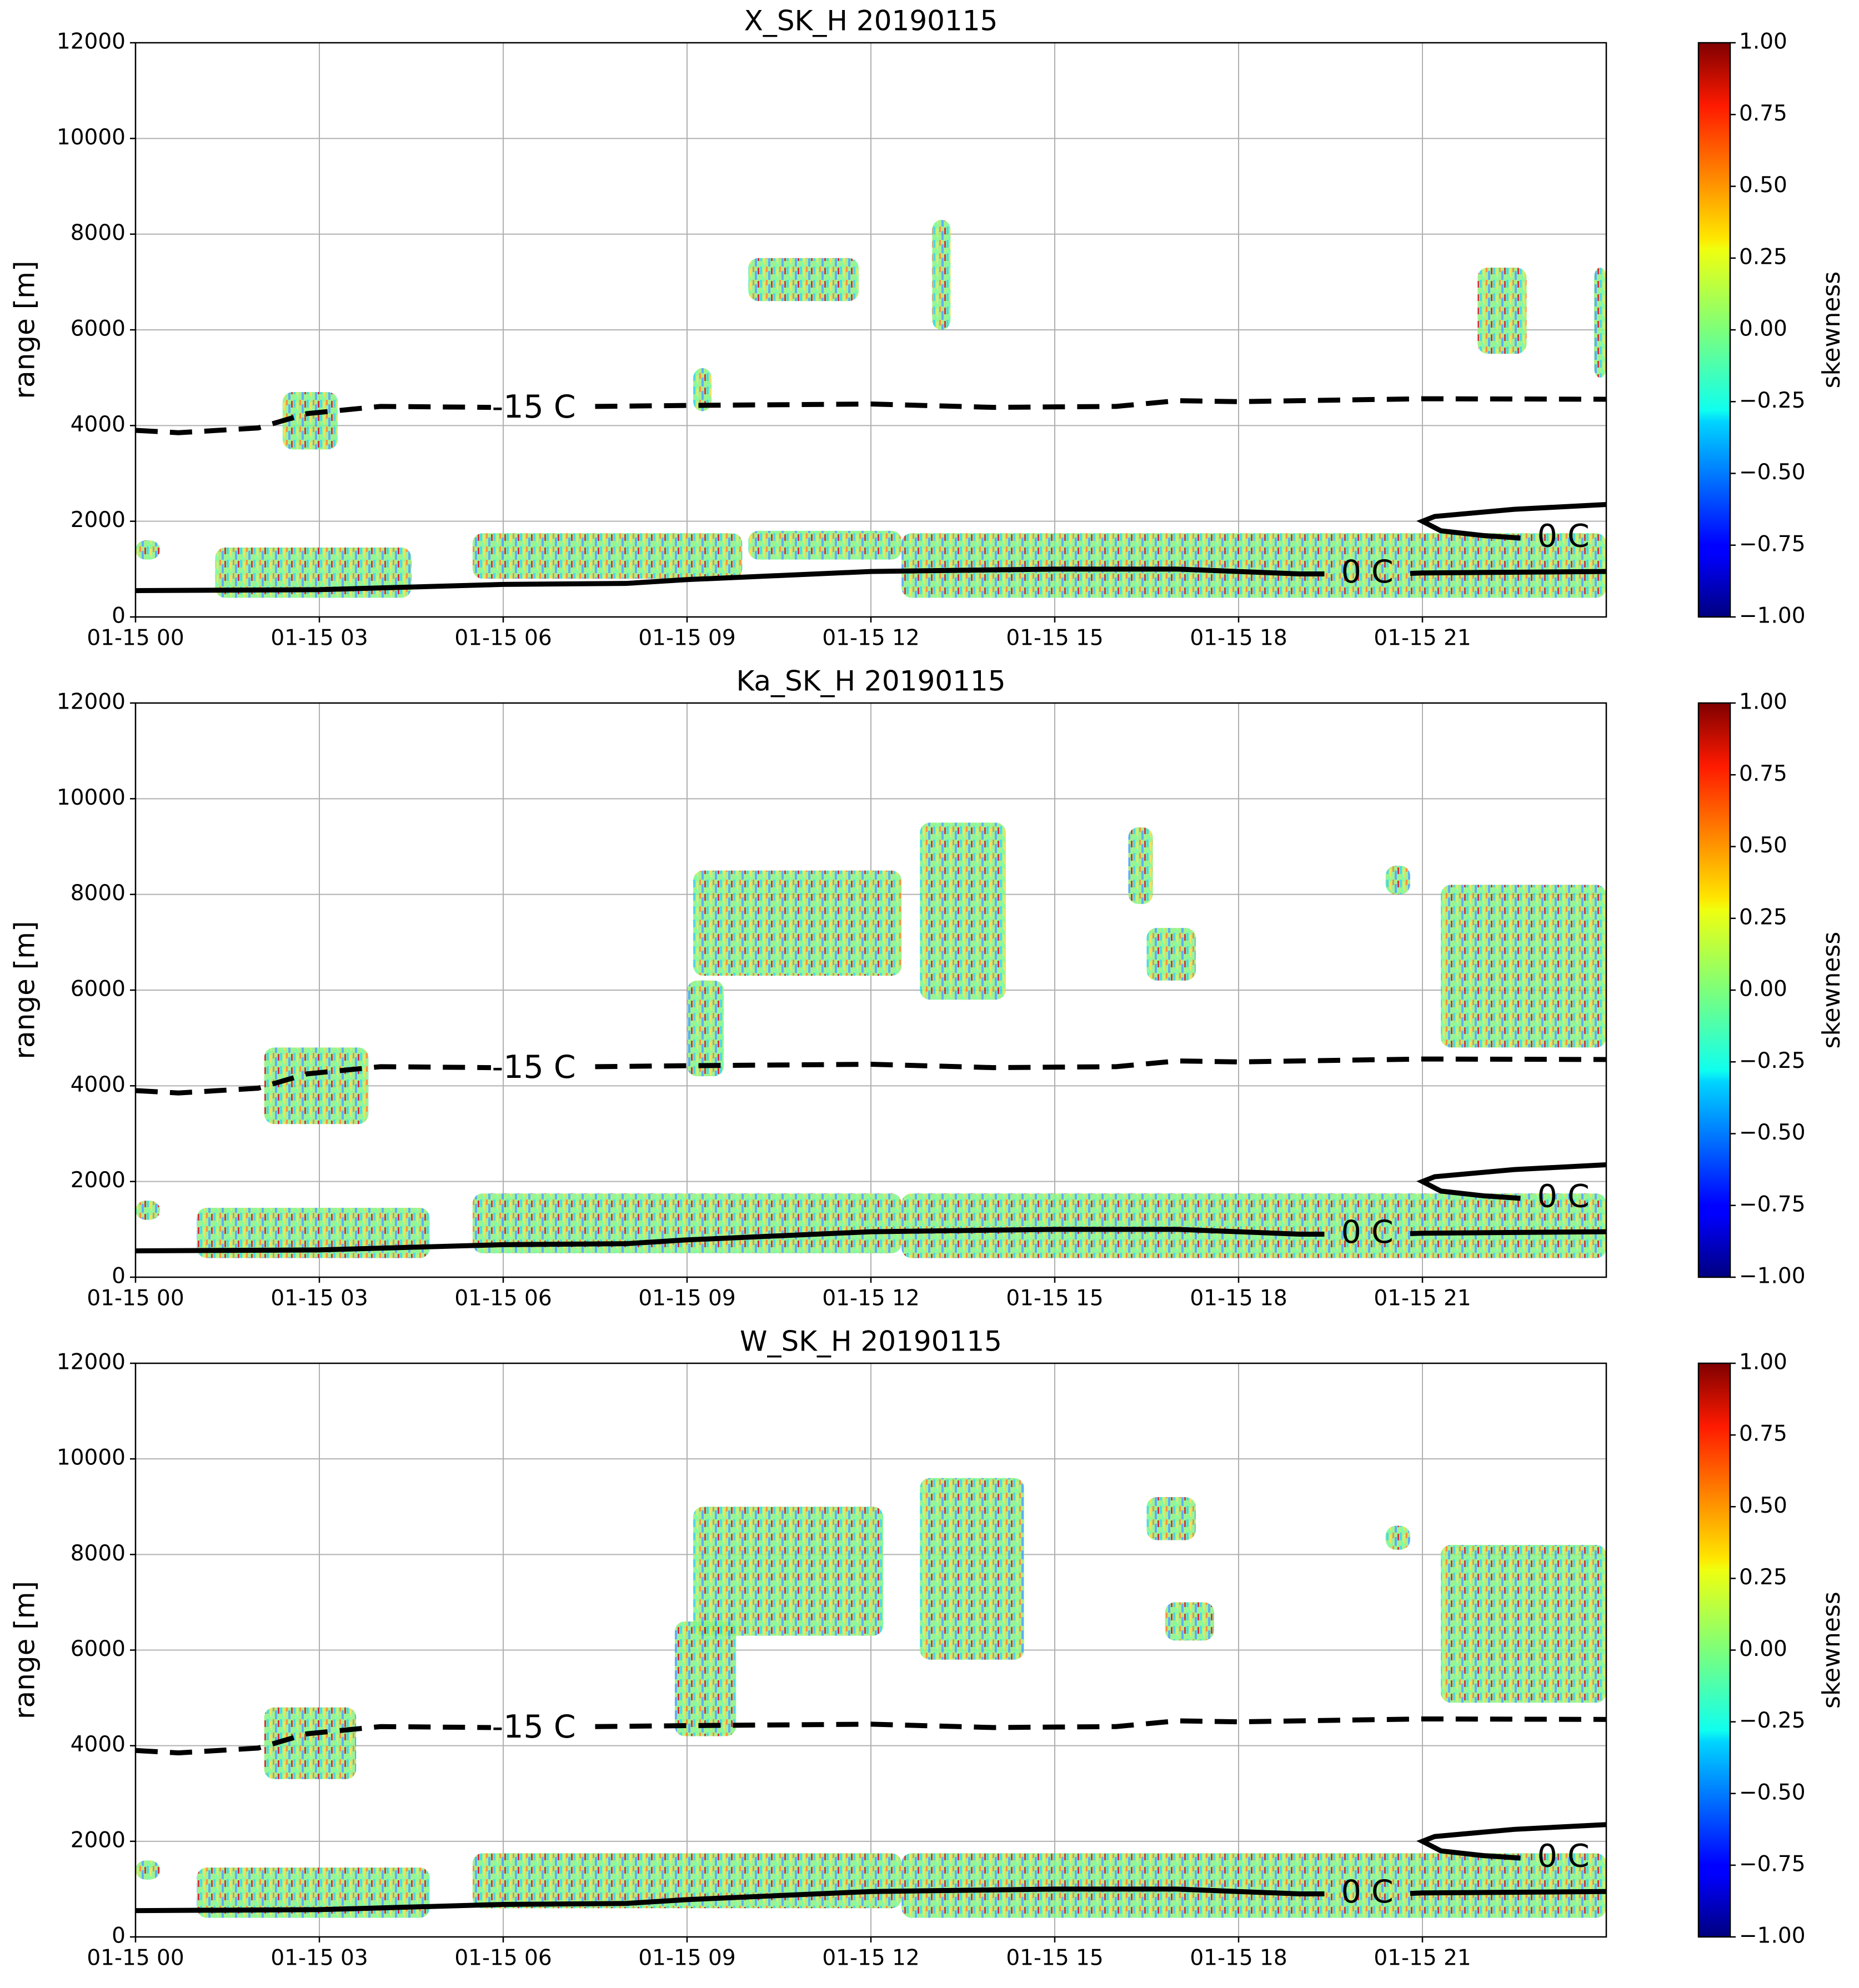 This screenshot has width=1859, height=1988. I want to click on colorbar-tick-label: 0.50, so click(1763, 845).